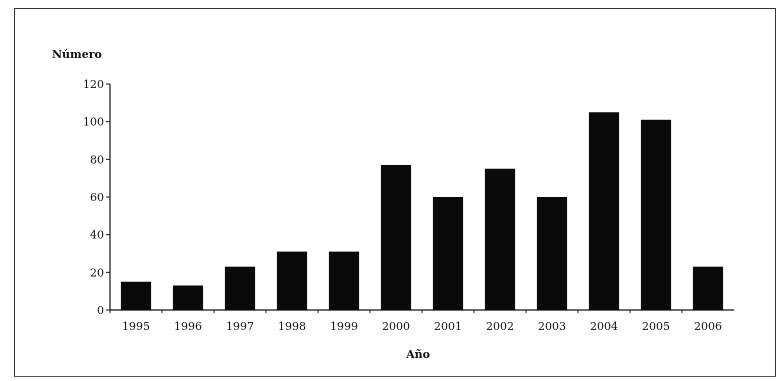 This screenshot has height=381, width=784. What do you see at coordinates (708, 288) in the screenshot?
I see `bar-2006` at bounding box center [708, 288].